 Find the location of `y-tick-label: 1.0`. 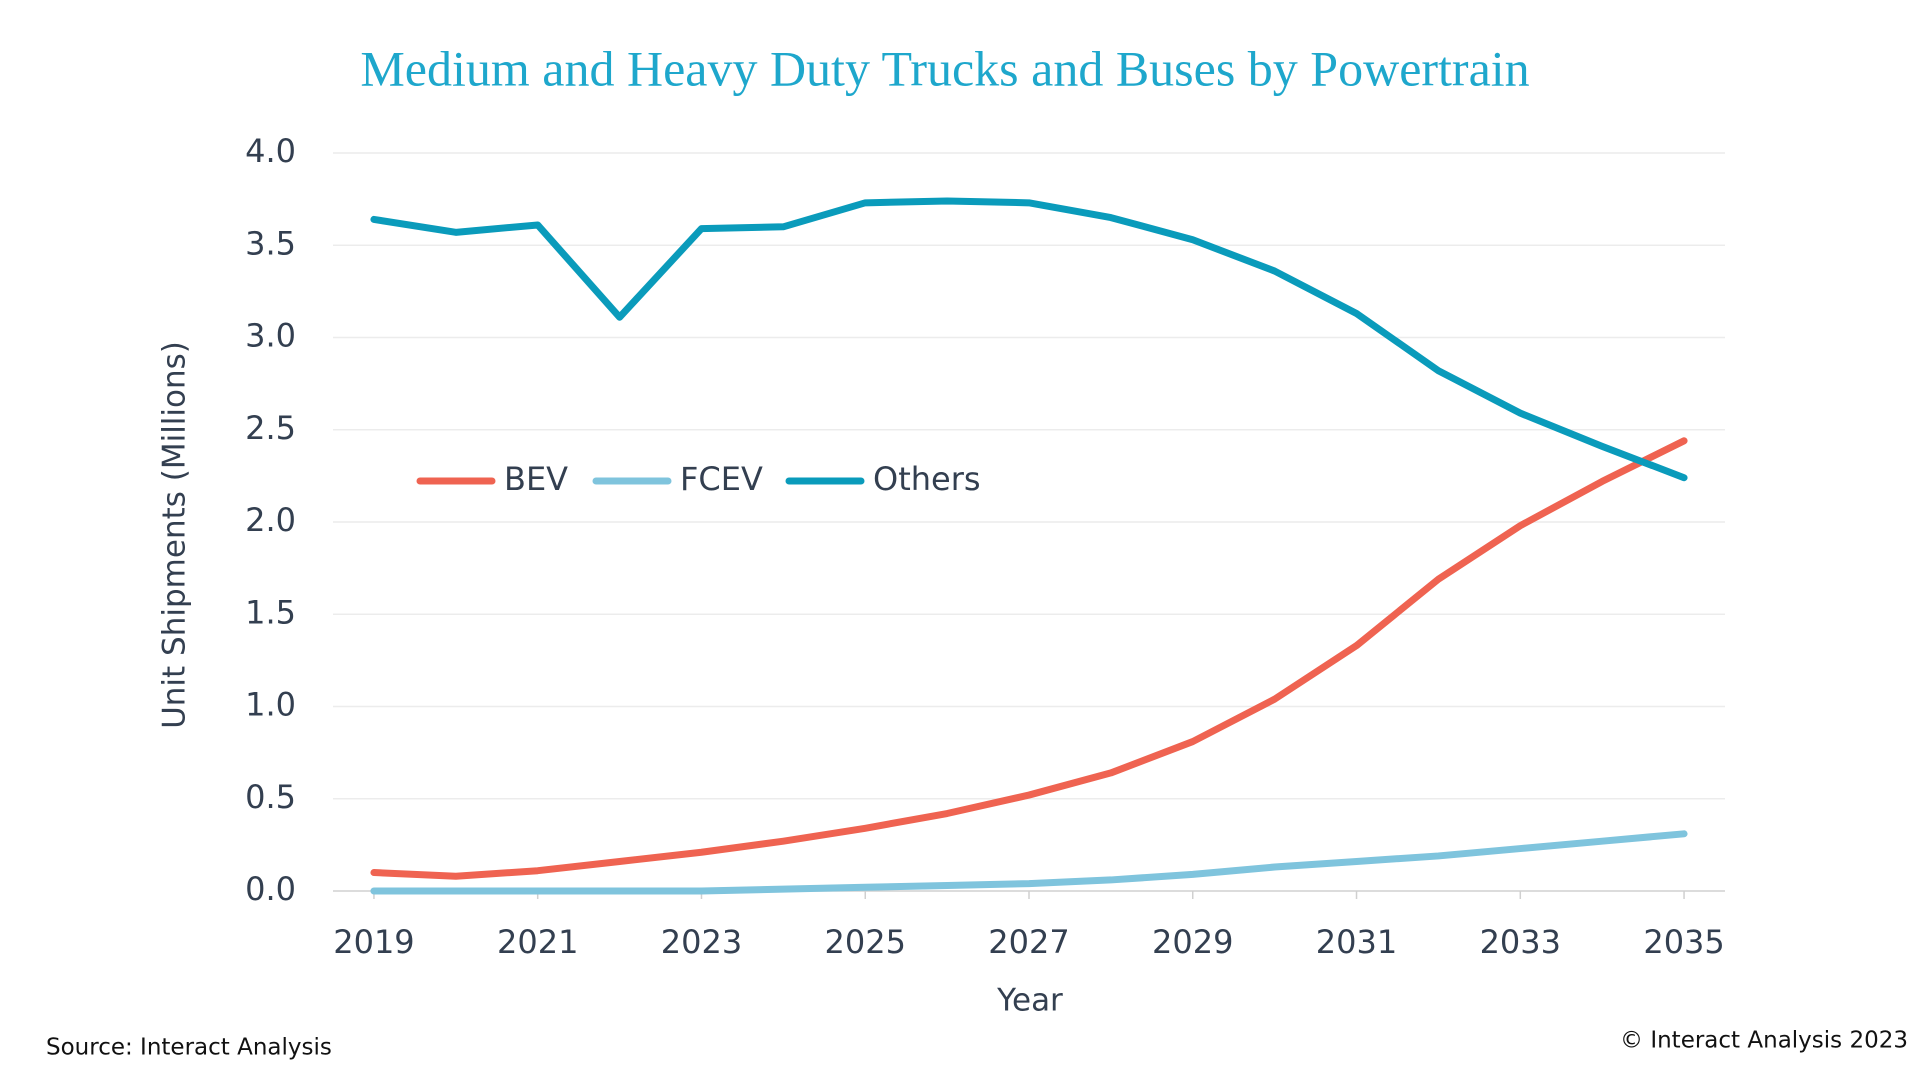

y-tick-label: 1.0 is located at coordinates (270, 705).